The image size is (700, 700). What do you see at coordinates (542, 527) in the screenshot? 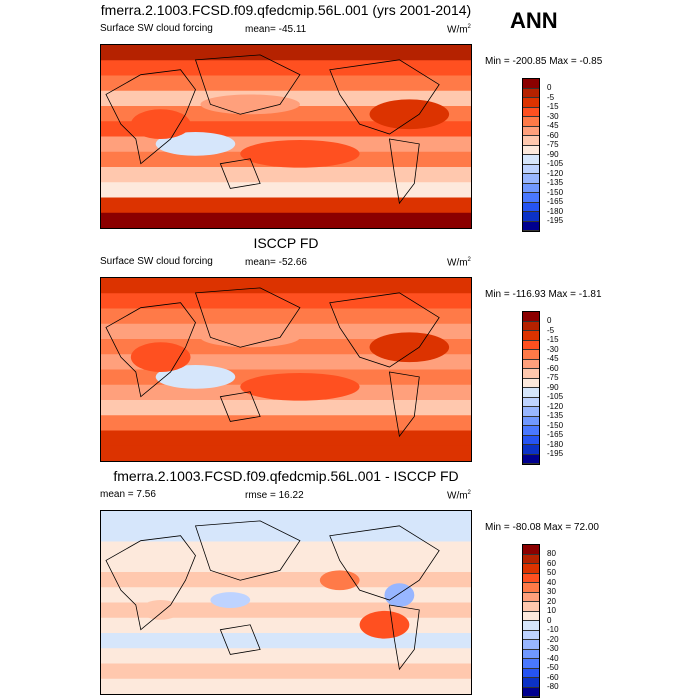
I see `min-max-label: Min = -80.08 Max = 72.00` at bounding box center [542, 527].